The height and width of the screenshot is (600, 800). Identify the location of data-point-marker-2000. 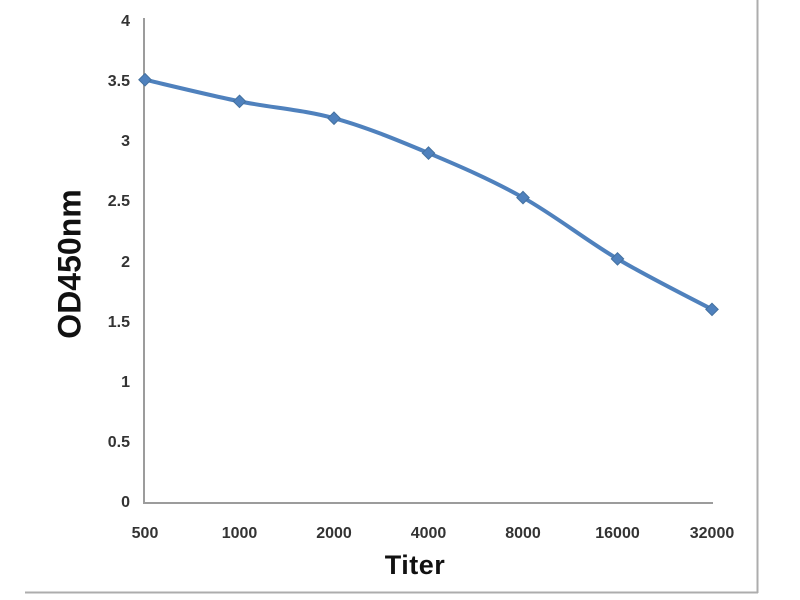
(334, 118).